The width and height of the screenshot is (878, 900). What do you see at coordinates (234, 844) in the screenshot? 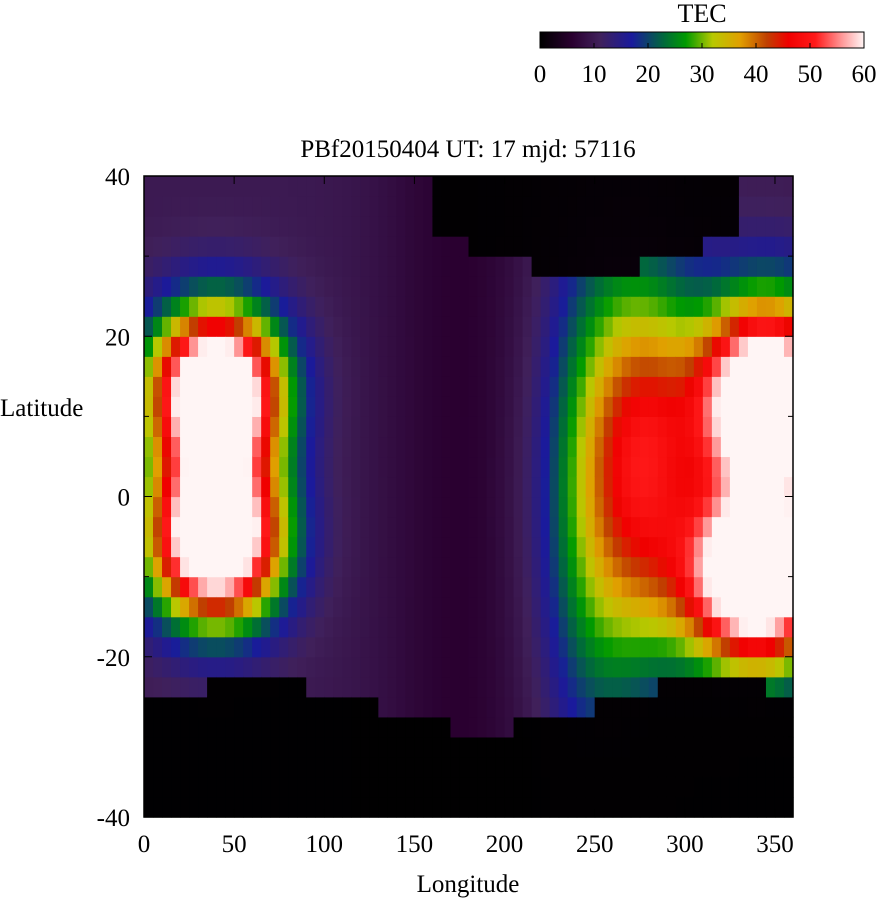
I see `x-tick-label: 50` at bounding box center [234, 844].